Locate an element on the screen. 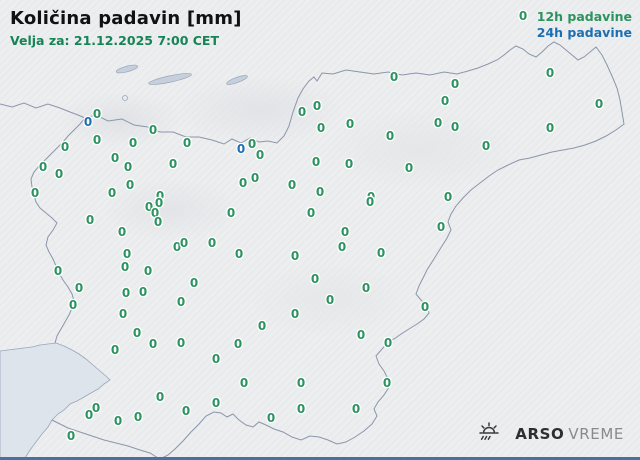 The height and width of the screenshot is (460, 640). legend-item-12h: 12h padavine is located at coordinates (584, 16).